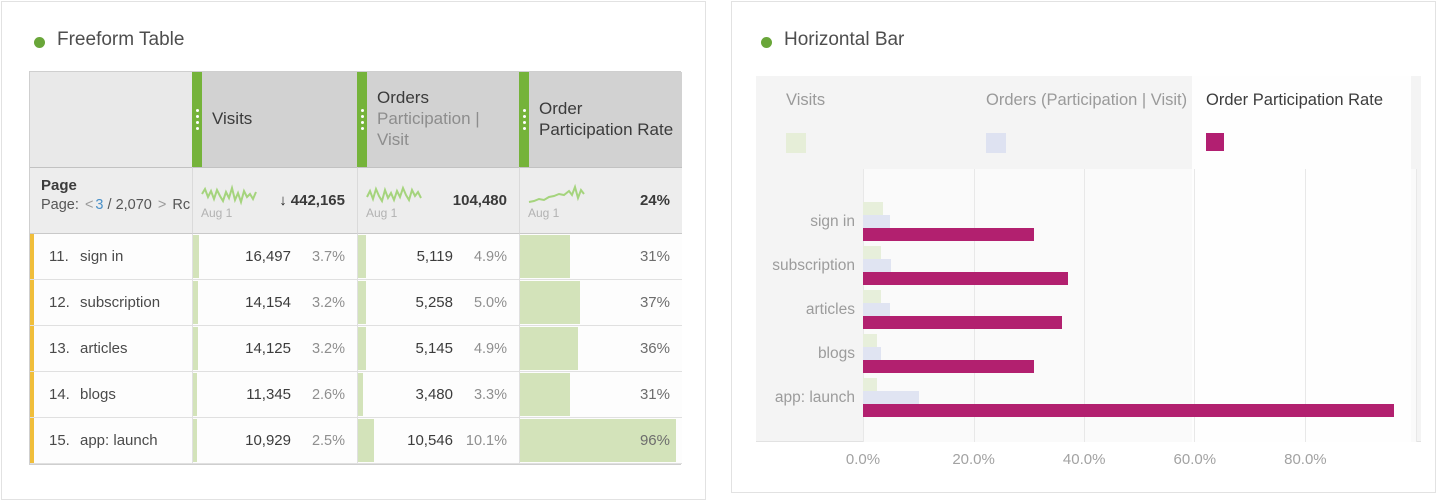 This screenshot has width=1437, height=502. Describe the element at coordinates (59, 185) in the screenshot. I see `dimension-name: Page` at that location.